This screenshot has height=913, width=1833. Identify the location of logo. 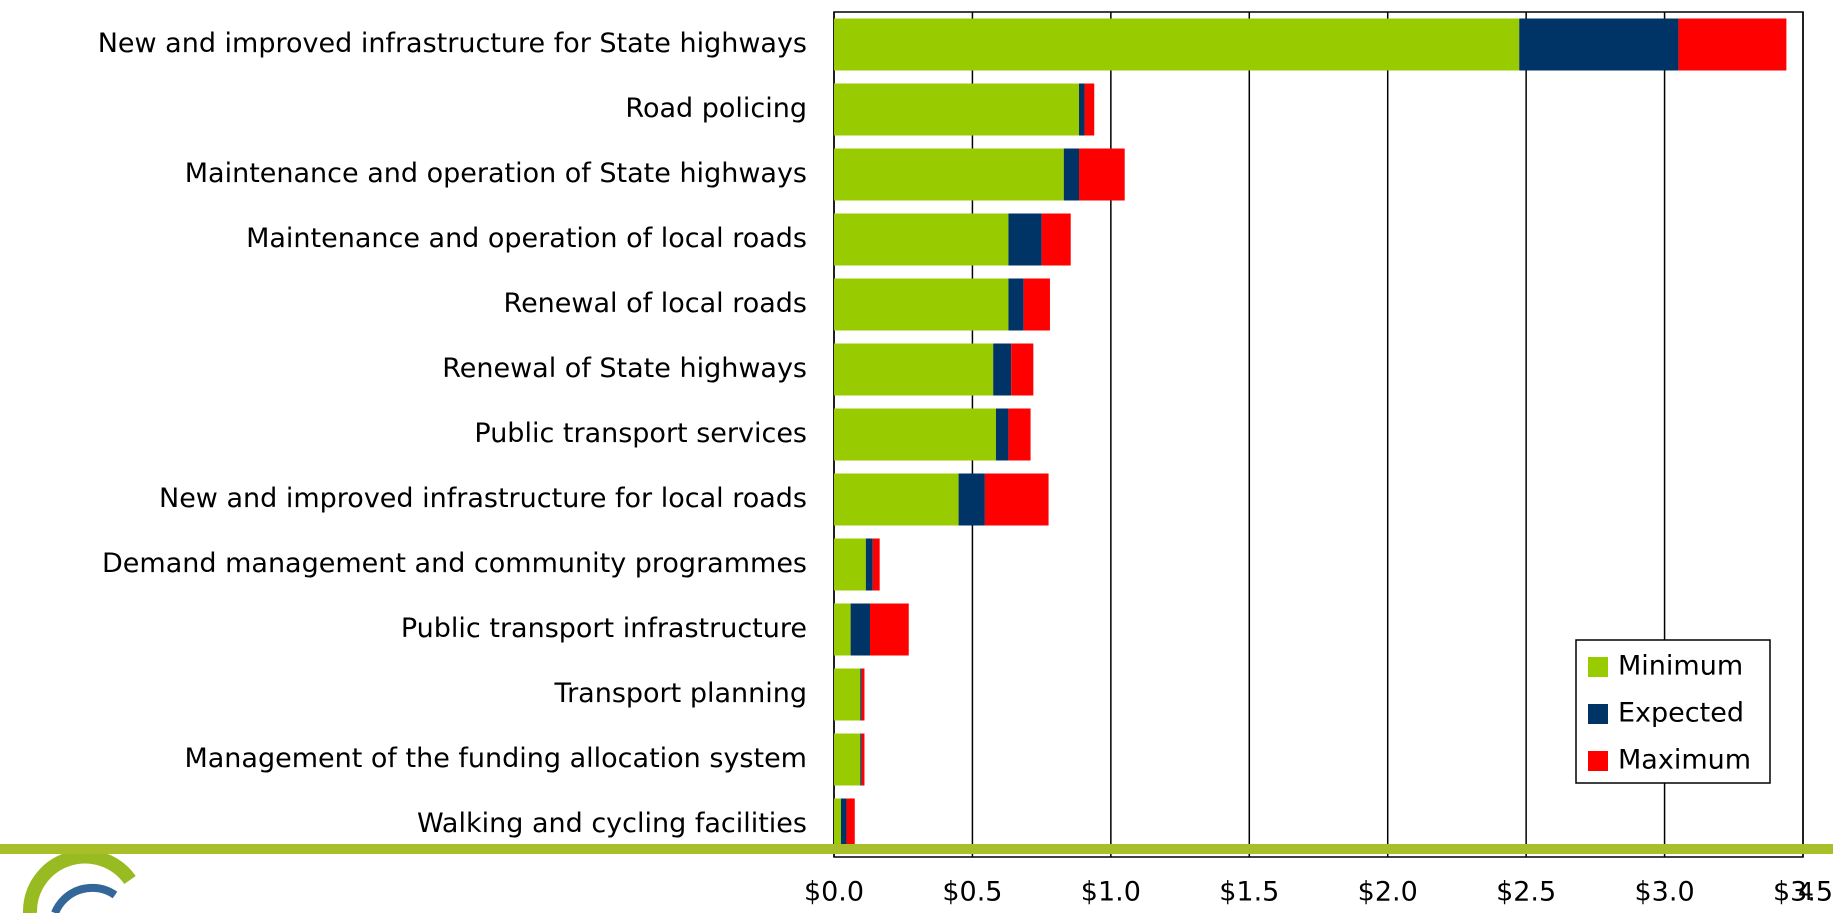
(79, 881).